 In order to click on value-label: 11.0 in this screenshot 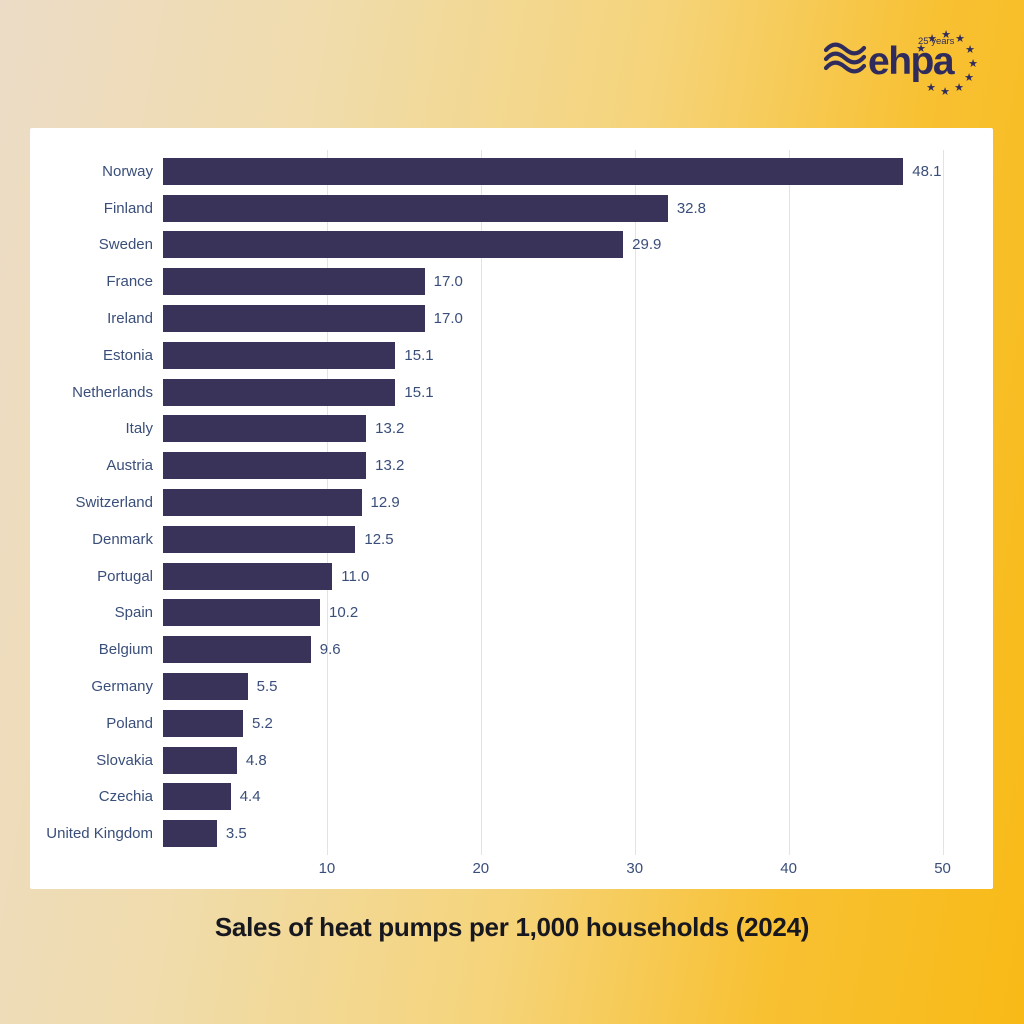, I will do `click(355, 576)`.